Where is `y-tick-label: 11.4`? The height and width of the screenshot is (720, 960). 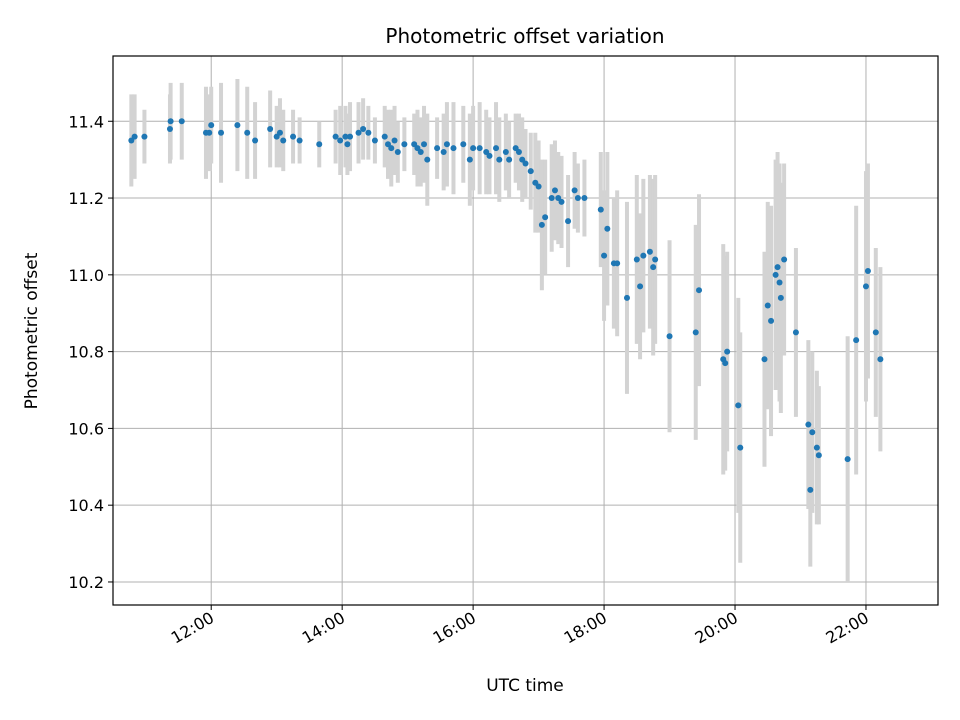 y-tick-label: 11.4 is located at coordinates (86, 121).